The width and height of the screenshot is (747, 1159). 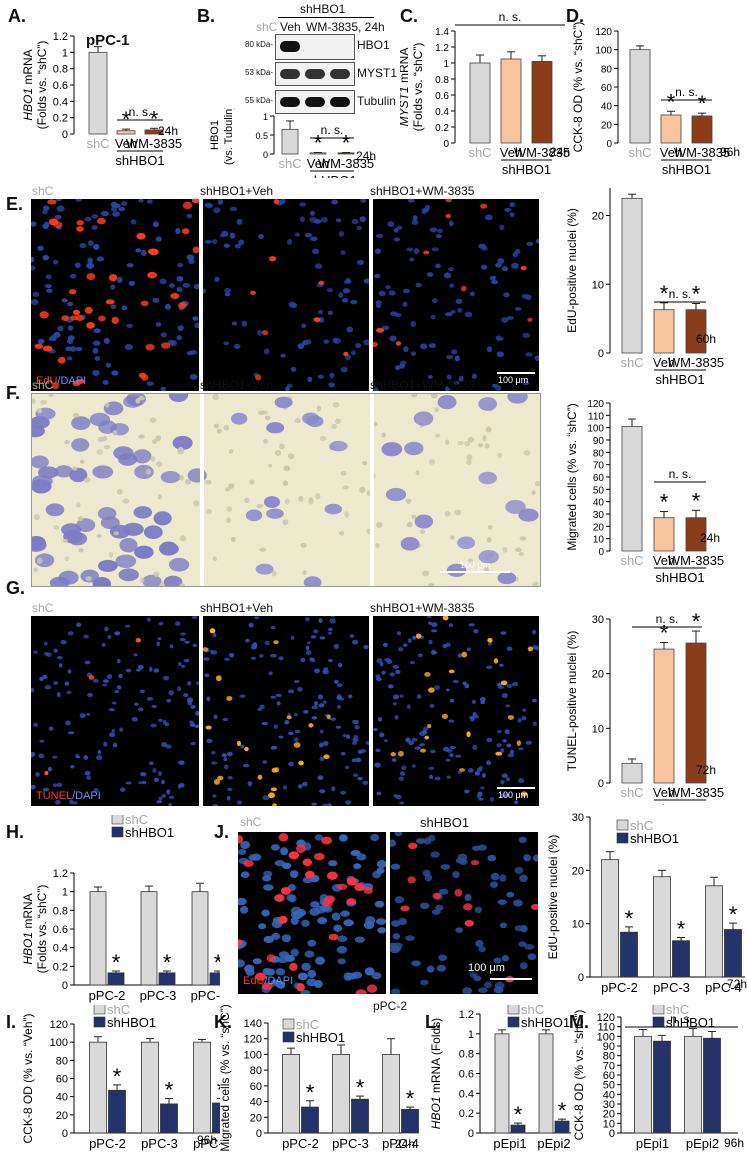 What do you see at coordinates (206, 16) in the screenshot?
I see `panel-label-b: B.` at bounding box center [206, 16].